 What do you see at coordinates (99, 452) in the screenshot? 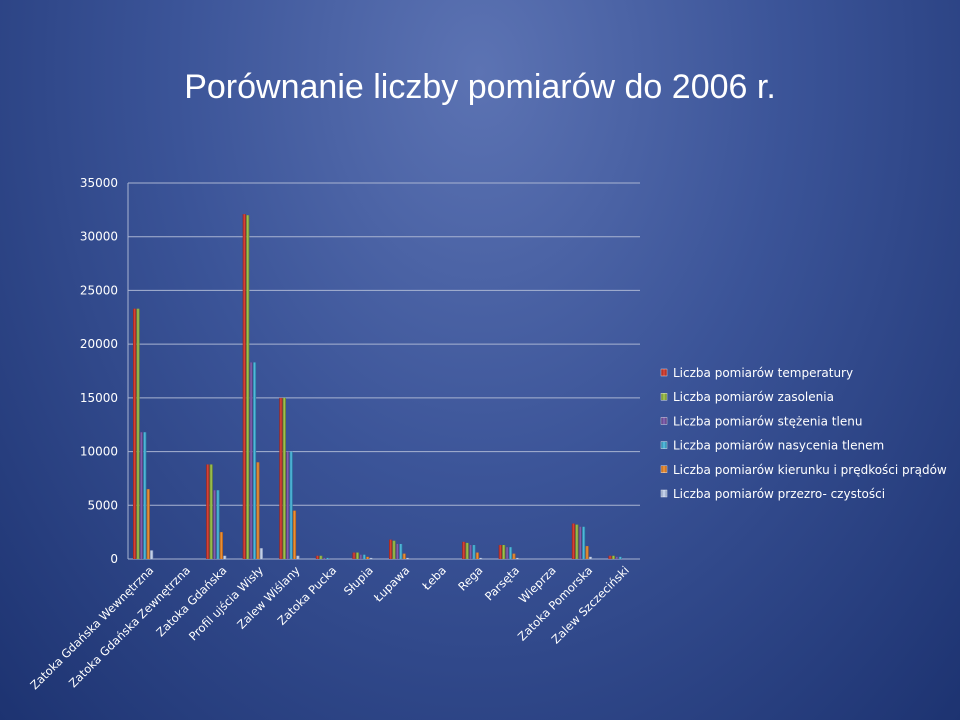
I see `y-tick-label: 10000` at bounding box center [99, 452].